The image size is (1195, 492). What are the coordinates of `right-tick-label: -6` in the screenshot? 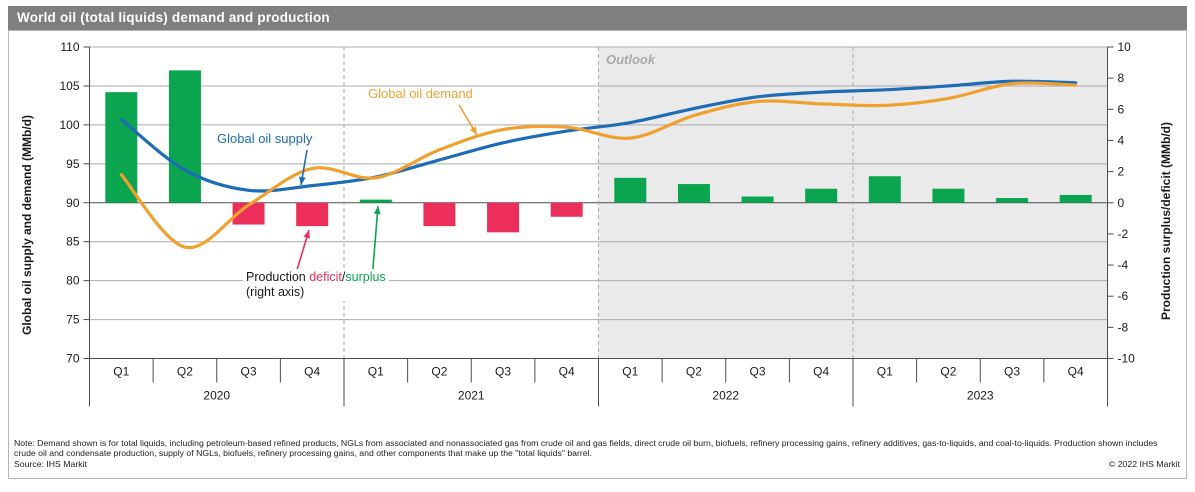 It's located at (1123, 296).